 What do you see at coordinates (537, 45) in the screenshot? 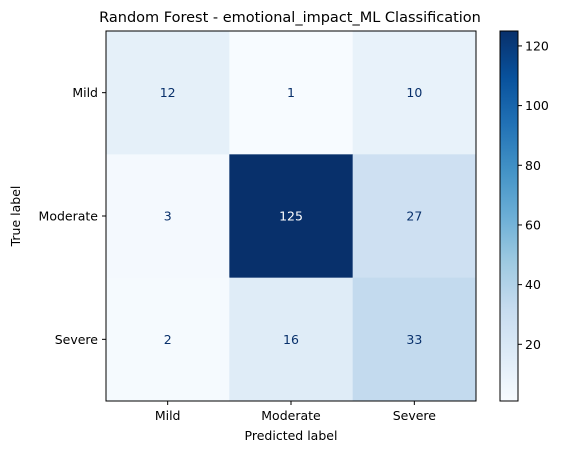
I see `colorbar-tick-label: 120` at bounding box center [537, 45].